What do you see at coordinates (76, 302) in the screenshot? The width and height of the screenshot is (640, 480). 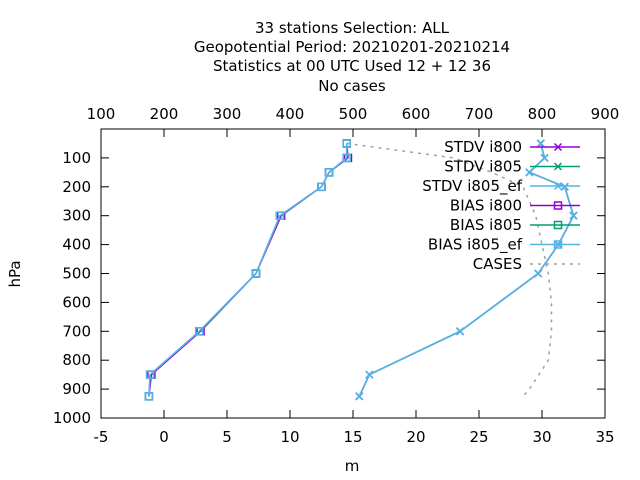 I see `y-tick-label: 600` at bounding box center [76, 302].